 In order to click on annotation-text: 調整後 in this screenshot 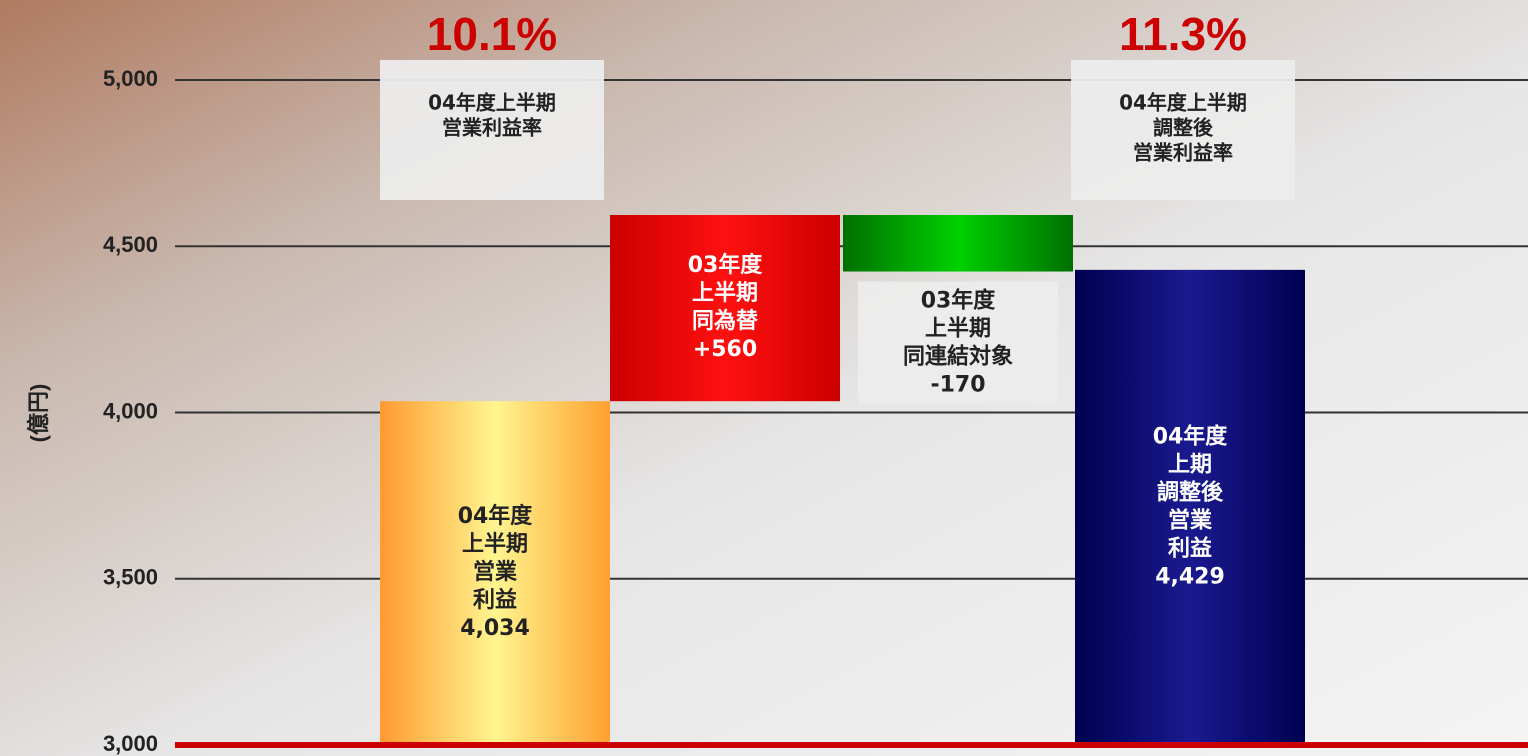, I will do `click(1183, 128)`.